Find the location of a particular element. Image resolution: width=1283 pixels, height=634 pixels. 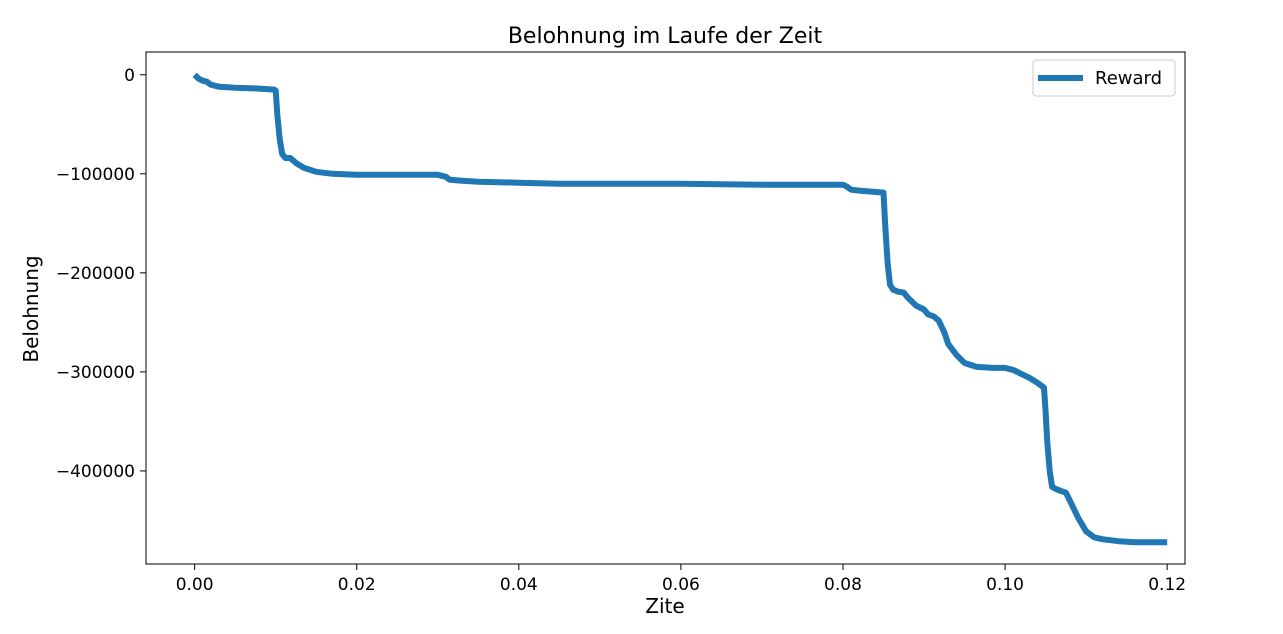

x-tick-label: 0.04 is located at coordinates (519, 585).